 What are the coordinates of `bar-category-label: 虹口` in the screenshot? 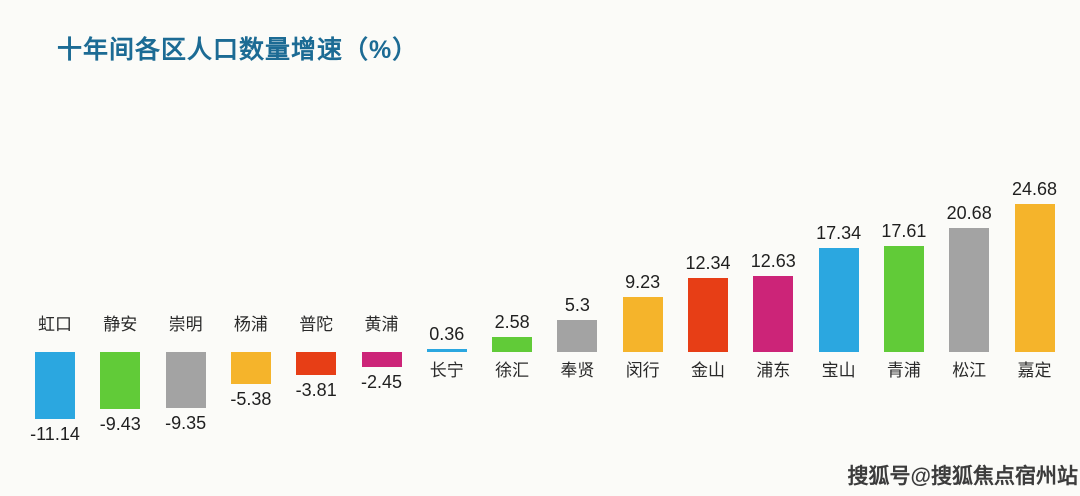 It's located at (55, 324).